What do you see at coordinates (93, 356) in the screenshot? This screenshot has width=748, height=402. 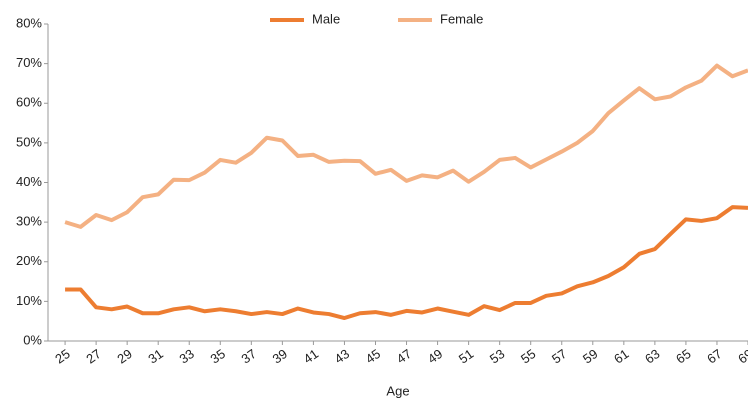 I see `x-tick-label: 27` at bounding box center [93, 356].